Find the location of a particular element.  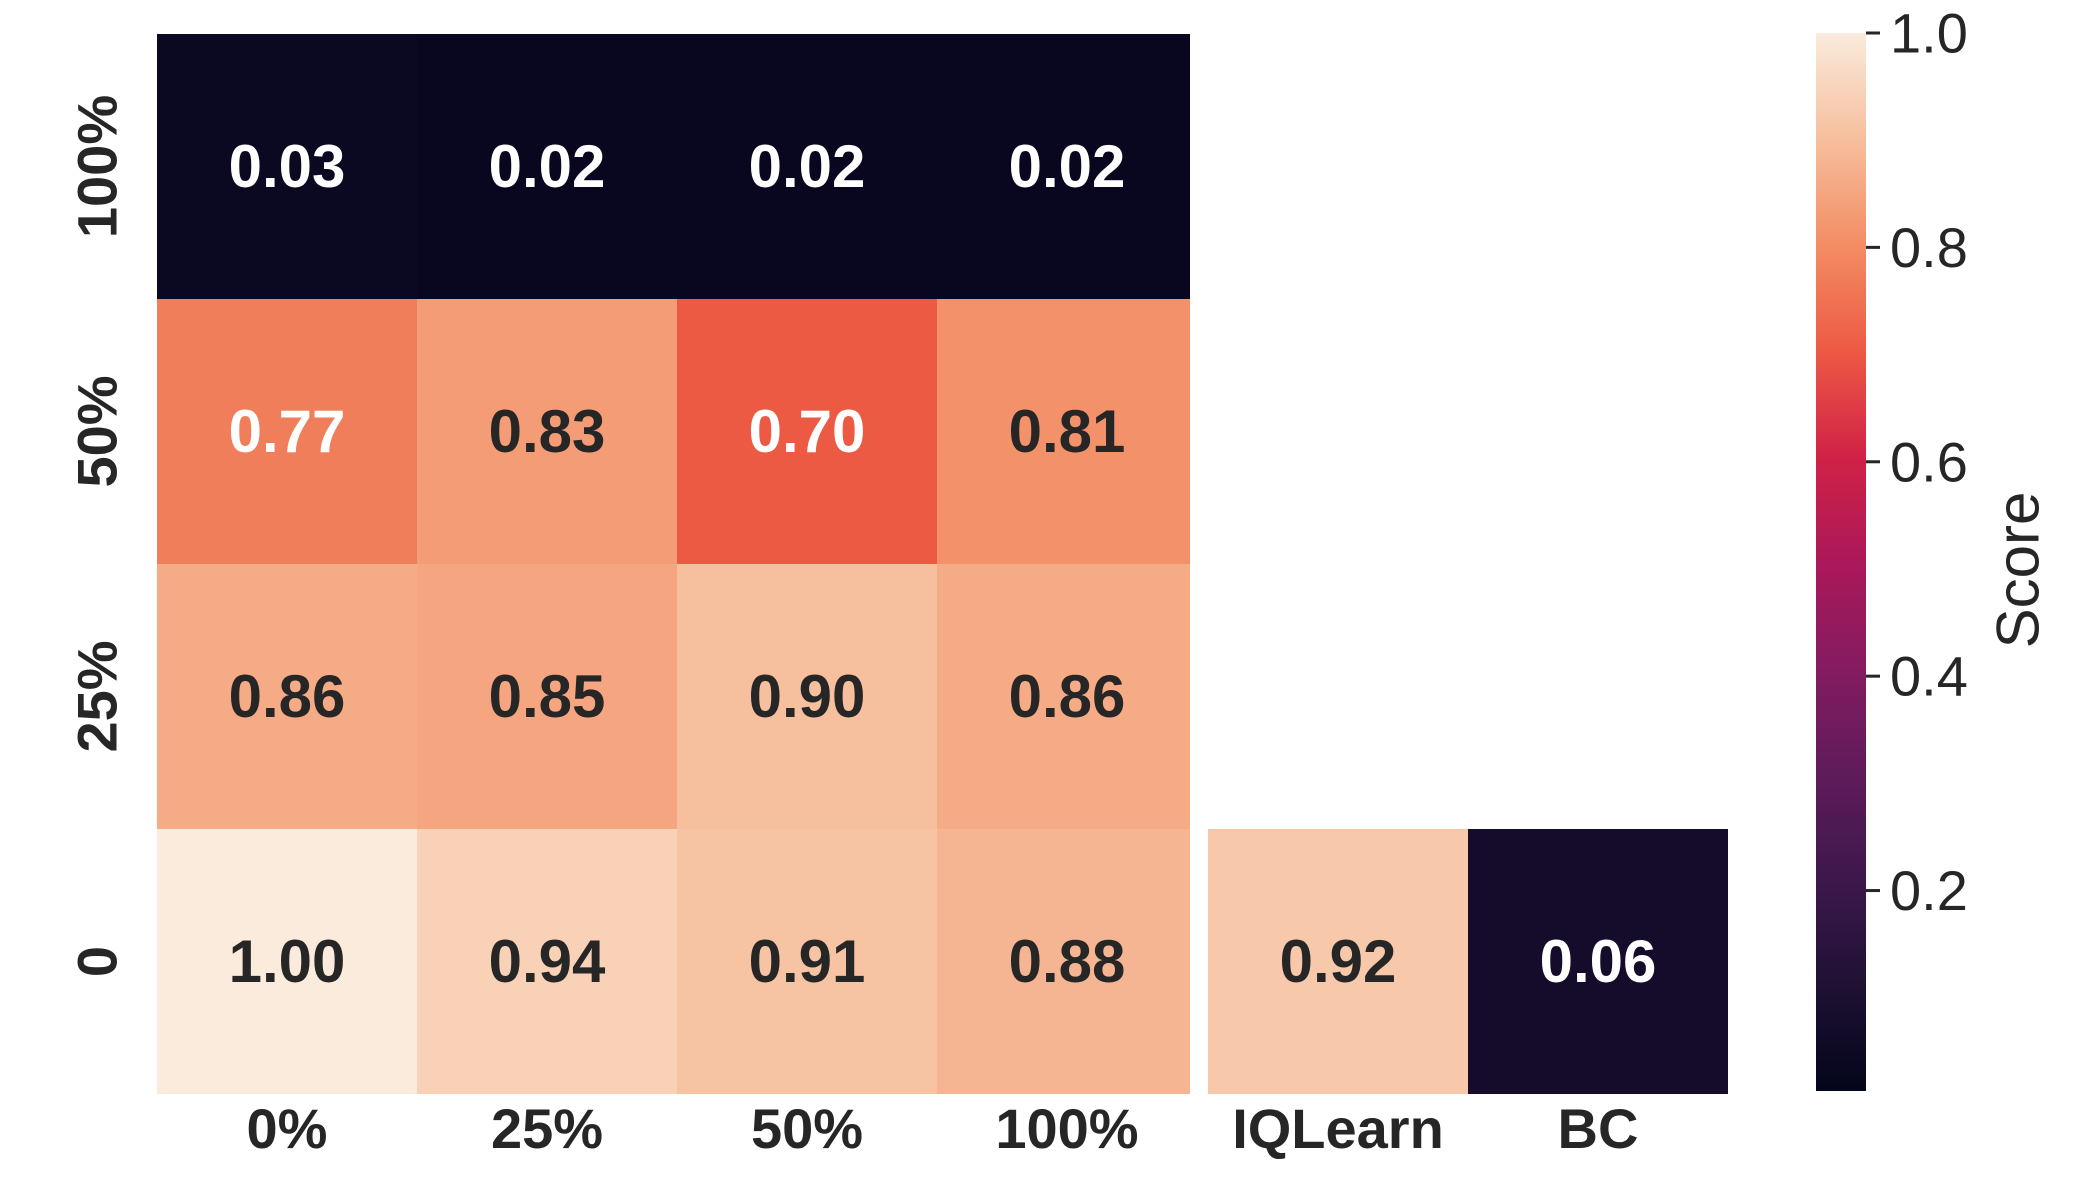

x-tick-label: BC is located at coordinates (1598, 1128).